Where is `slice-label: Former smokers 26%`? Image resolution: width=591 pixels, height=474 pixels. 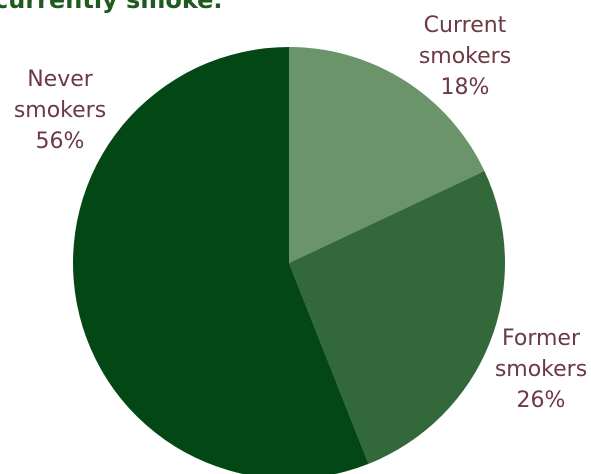
slice-label: Former smokers 26% is located at coordinates (541, 369).